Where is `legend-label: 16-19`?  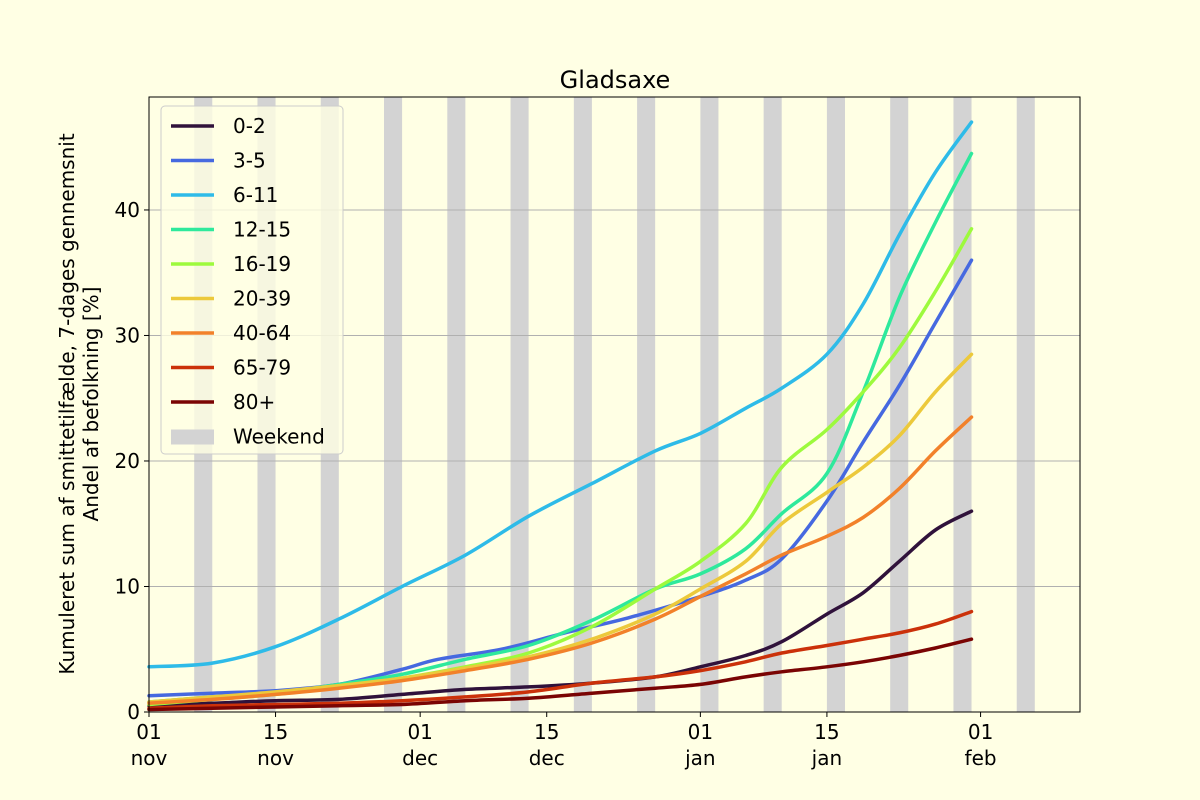 legend-label: 16-19 is located at coordinates (262, 264).